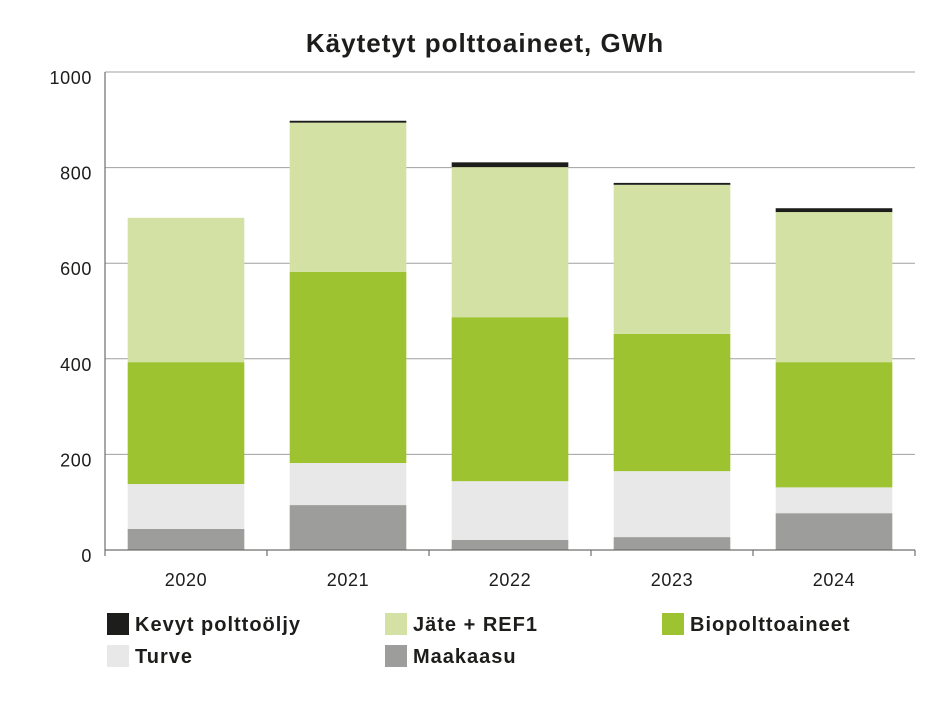  Describe the element at coordinates (834, 287) in the screenshot. I see `bar-2024-jate-ref1` at that location.